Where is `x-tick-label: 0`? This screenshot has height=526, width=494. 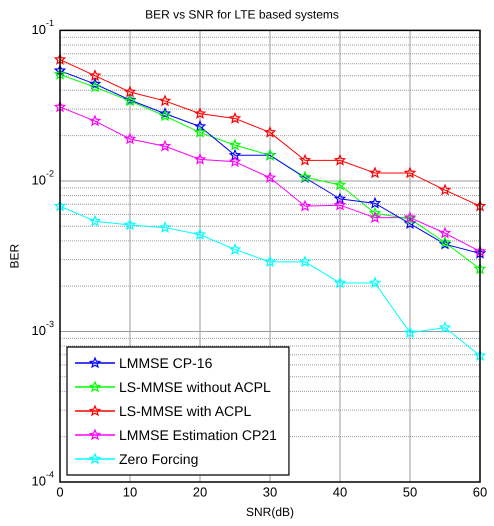
x-tick-label: 0 is located at coordinates (60, 492).